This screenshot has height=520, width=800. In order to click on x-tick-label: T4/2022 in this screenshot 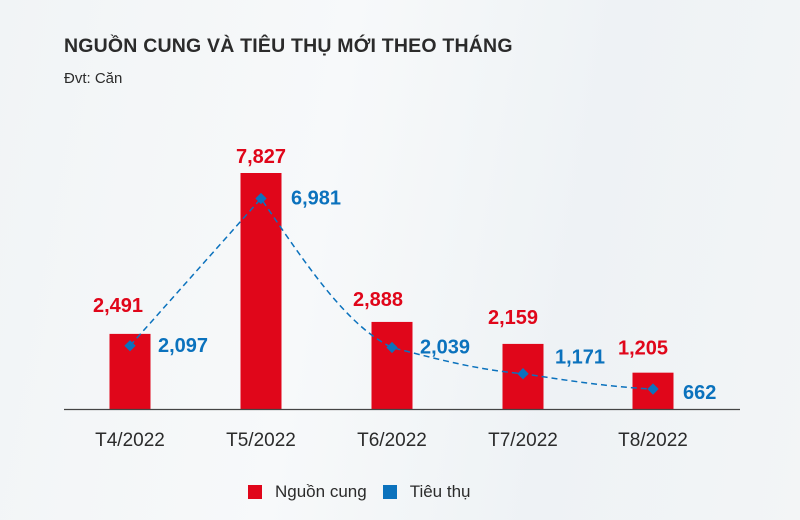, I will do `click(130, 440)`.